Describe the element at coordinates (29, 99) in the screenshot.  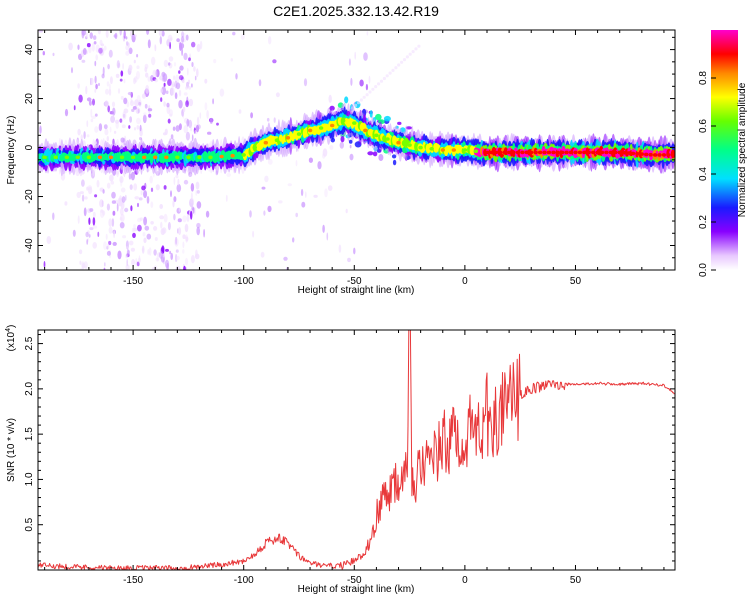
I see `y-tick-label: 20` at that location.